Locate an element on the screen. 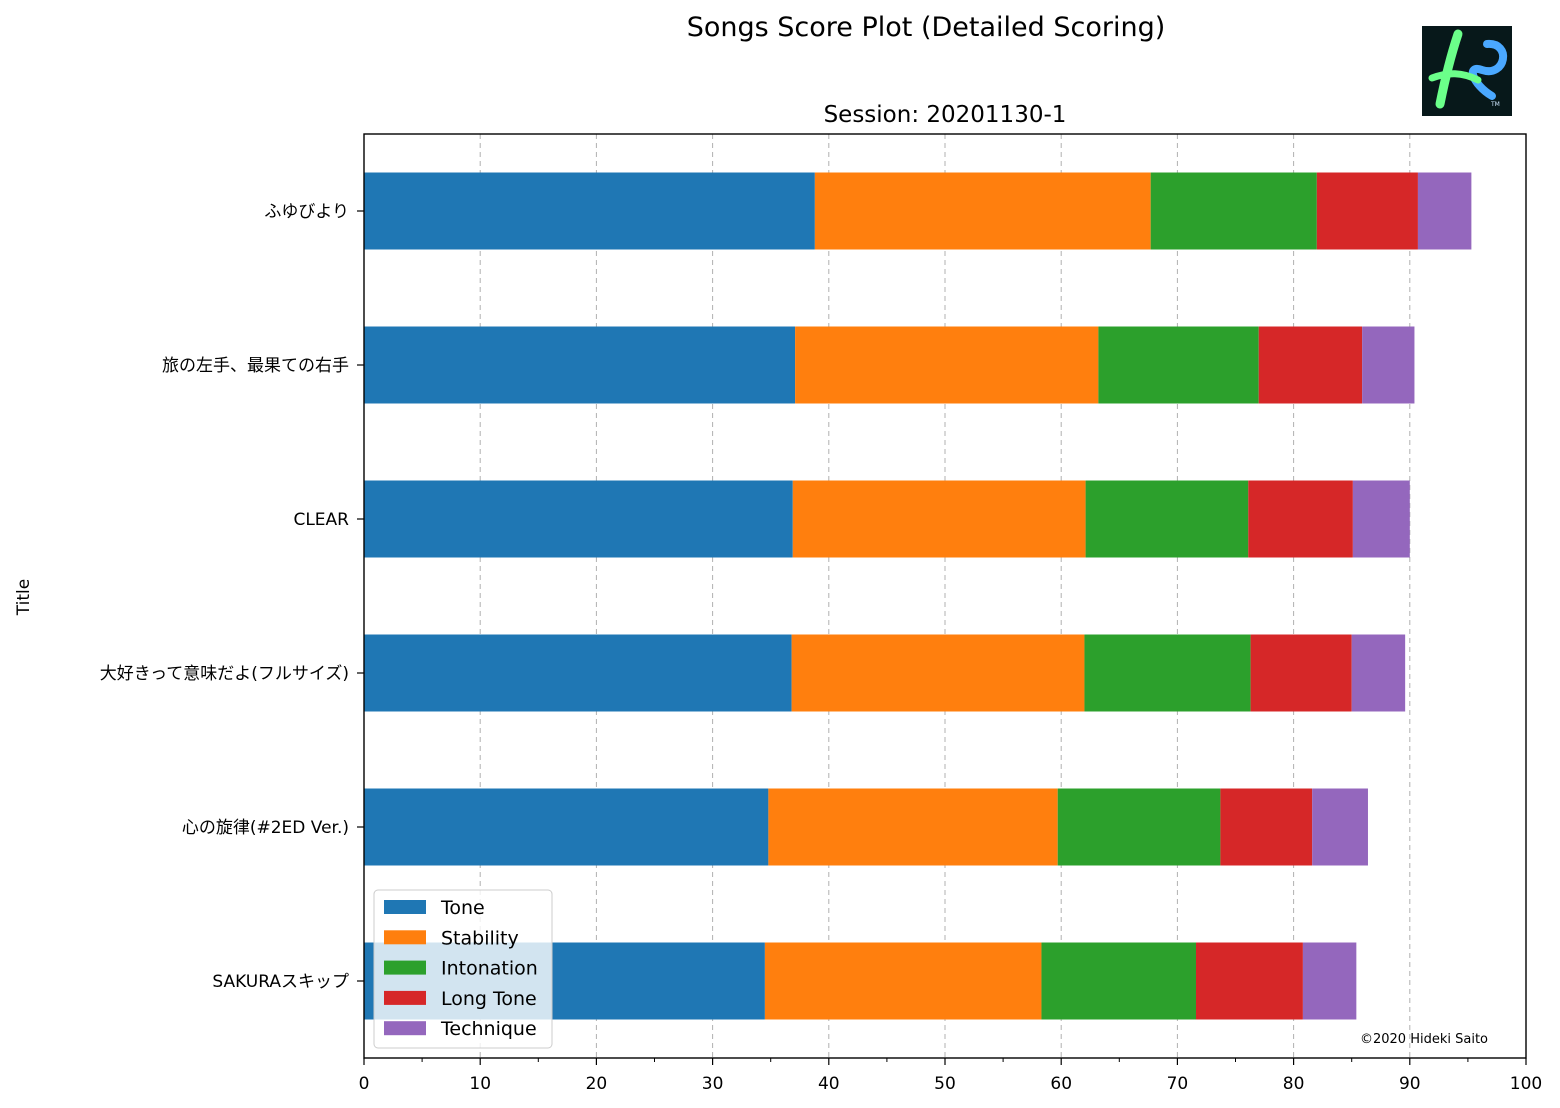  x-tick-label: 80 is located at coordinates (1294, 1084).